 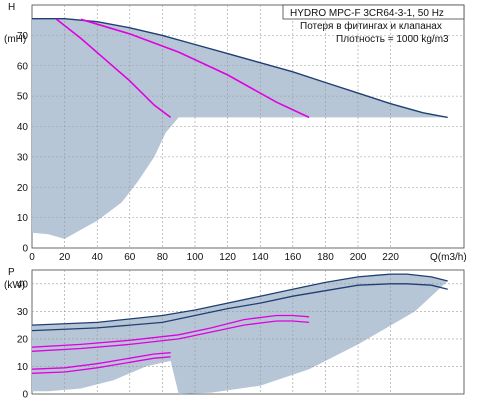 What do you see at coordinates (14, 285) in the screenshot?
I see `power-axis-unit: (kW)` at bounding box center [14, 285].